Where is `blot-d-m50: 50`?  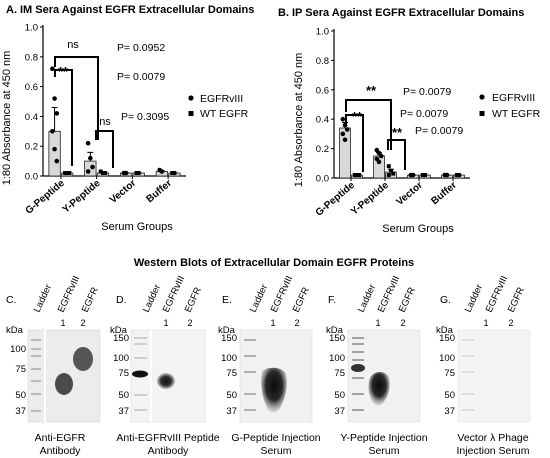
blot-d-m50: 50 is located at coordinates (123, 395).